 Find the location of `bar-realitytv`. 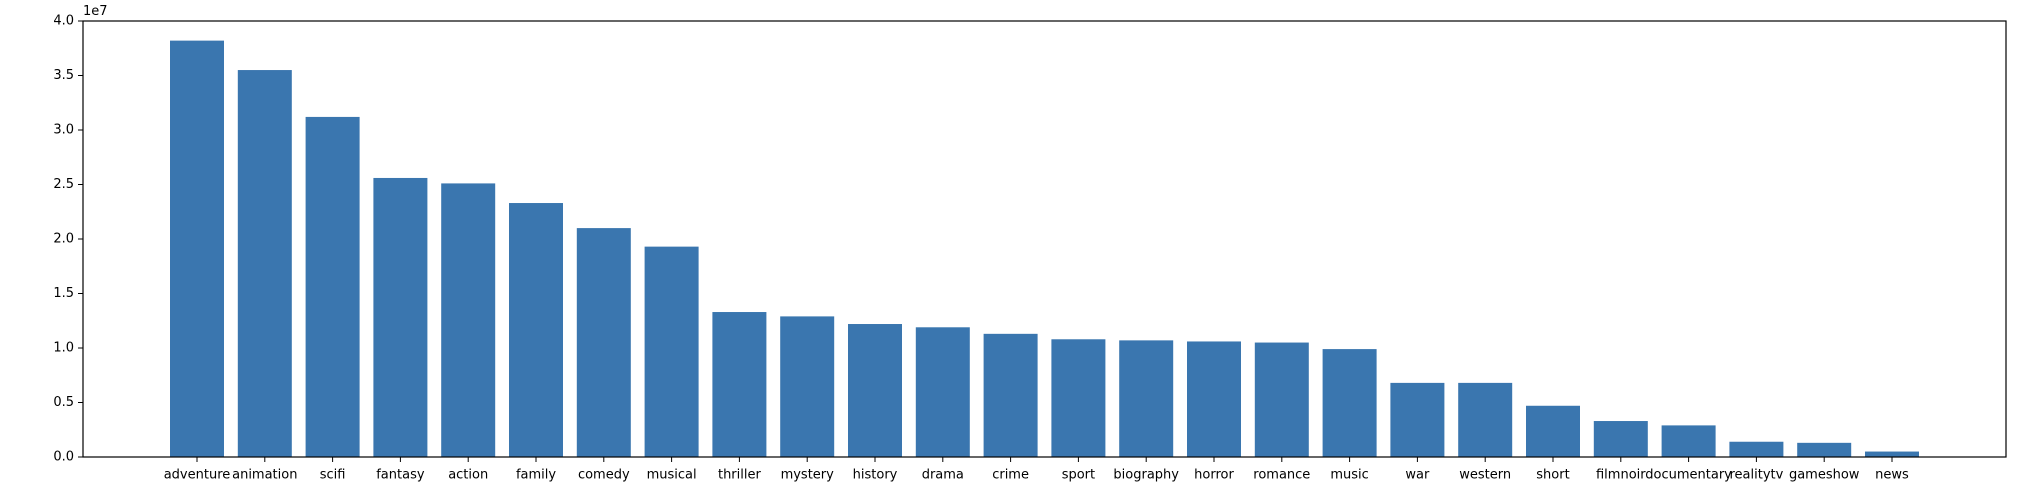

bar-realitytv is located at coordinates (1756, 449).